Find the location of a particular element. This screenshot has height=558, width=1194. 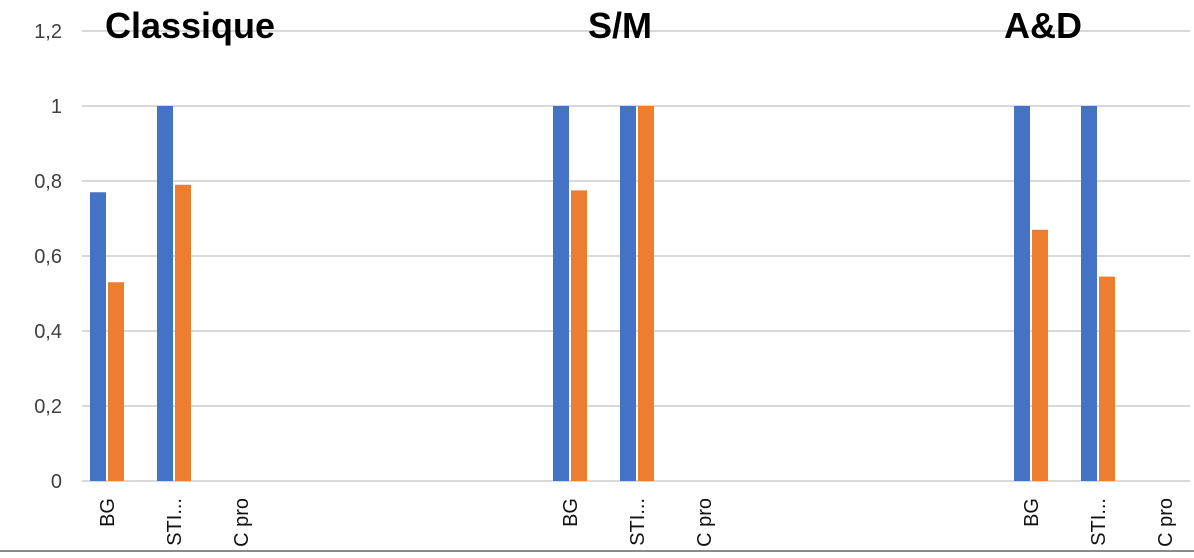

y-tick-label: 0,6 is located at coordinates (48, 257).